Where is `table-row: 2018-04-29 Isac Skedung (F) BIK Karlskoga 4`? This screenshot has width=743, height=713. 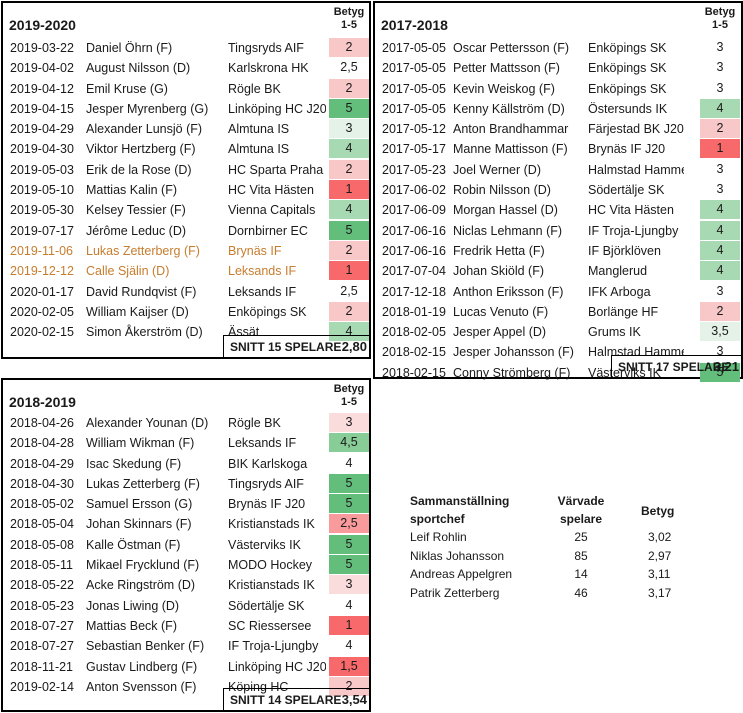 table-row: 2018-04-29 Isac Skedung (F) BIK Karlskoga 4 is located at coordinates (186, 463).